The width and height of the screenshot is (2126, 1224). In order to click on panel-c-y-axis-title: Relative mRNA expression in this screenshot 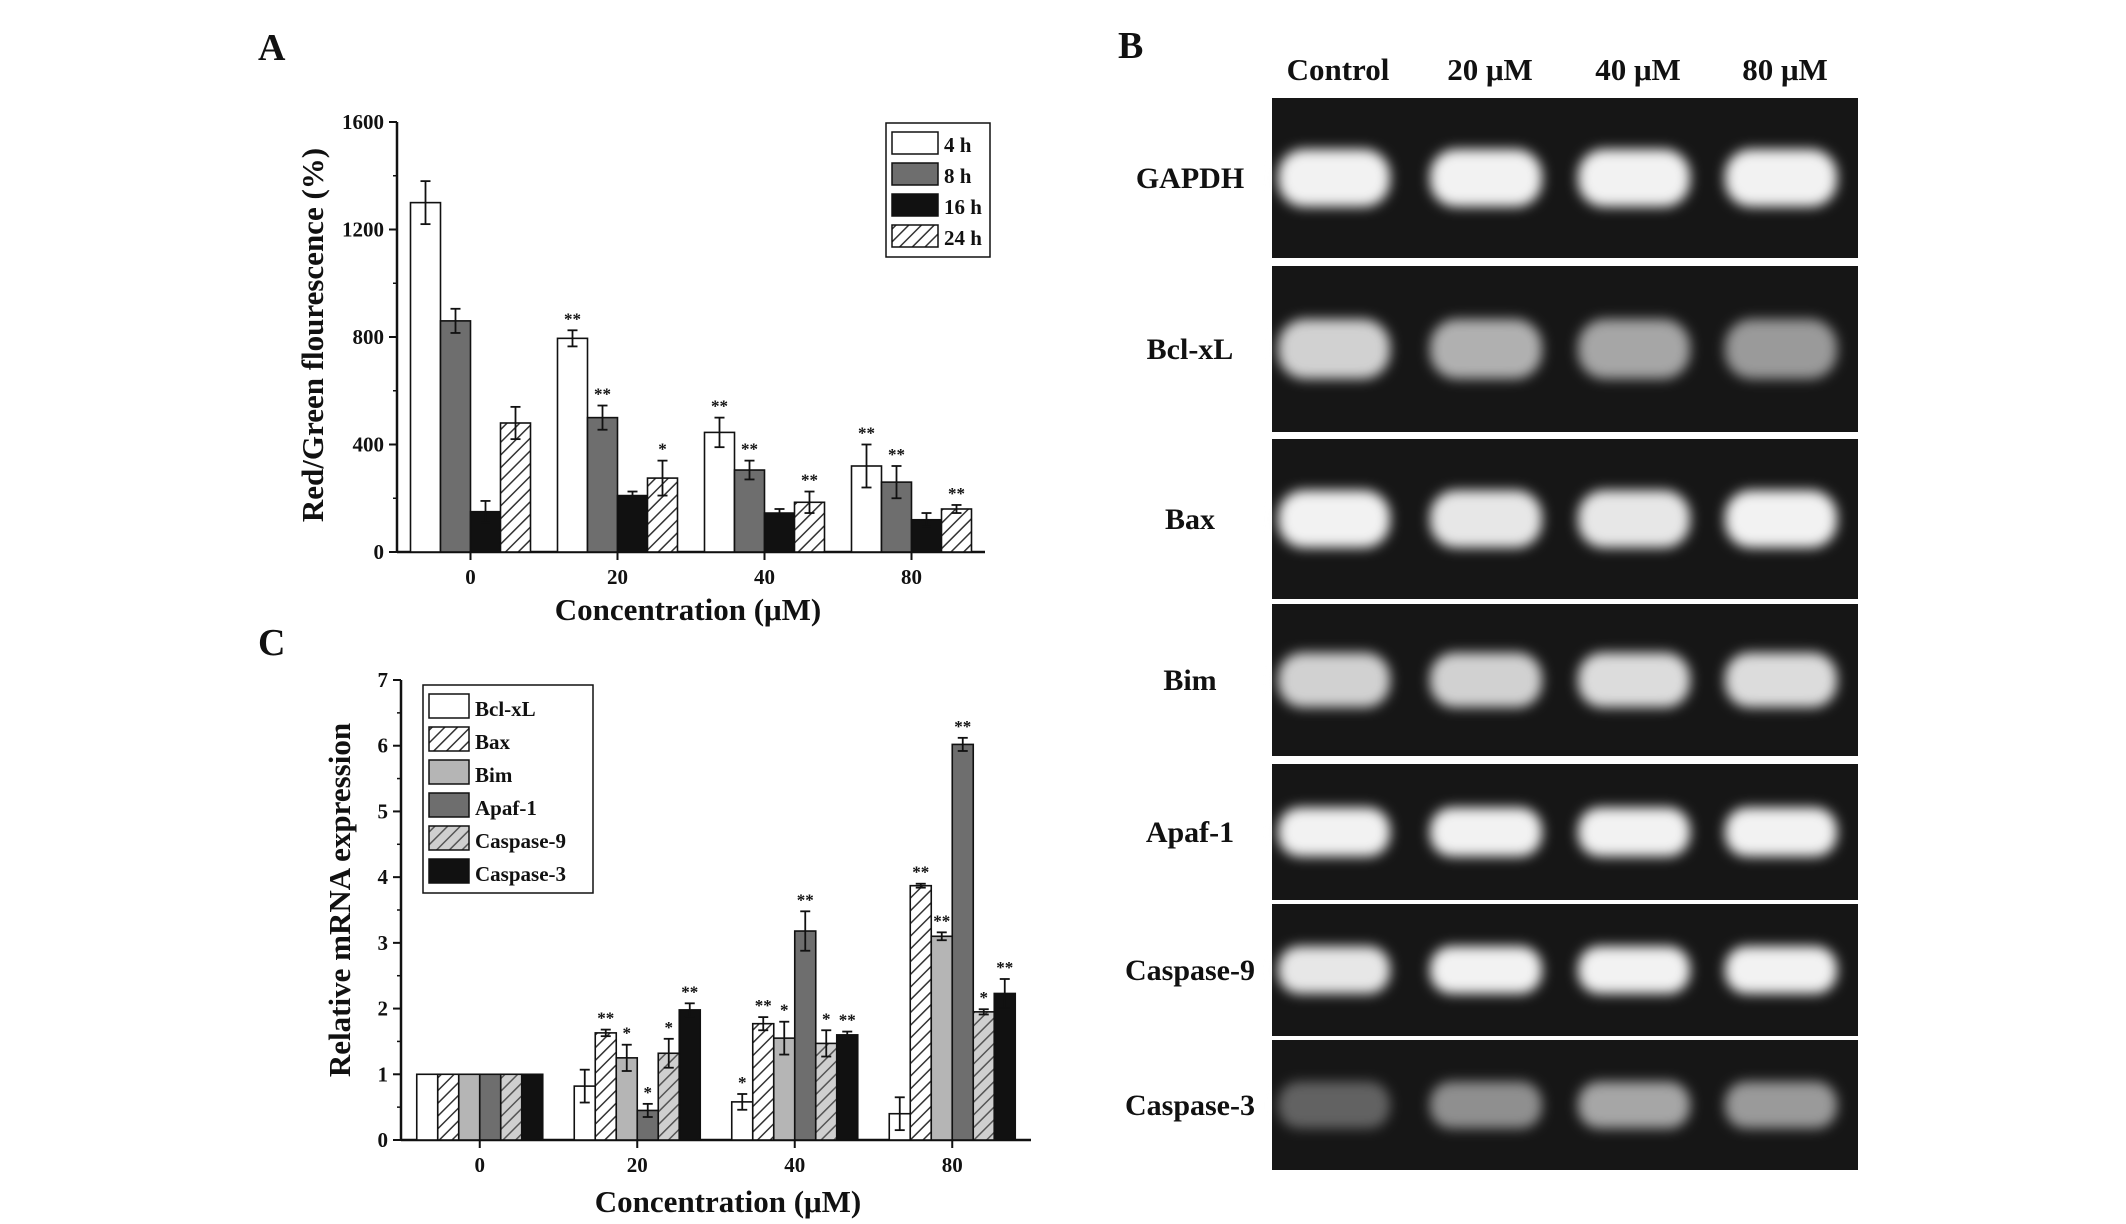, I will do `click(339, 900)`.